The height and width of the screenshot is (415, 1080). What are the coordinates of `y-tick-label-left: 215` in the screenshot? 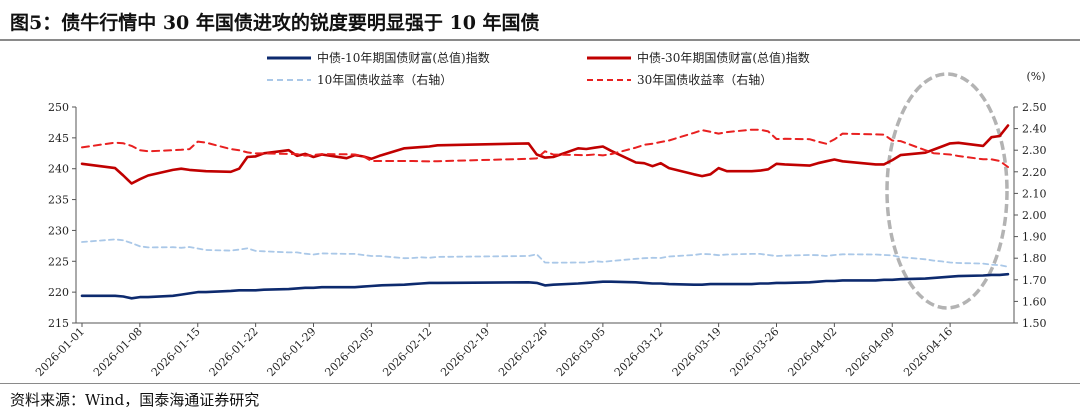 It's located at (58, 323).